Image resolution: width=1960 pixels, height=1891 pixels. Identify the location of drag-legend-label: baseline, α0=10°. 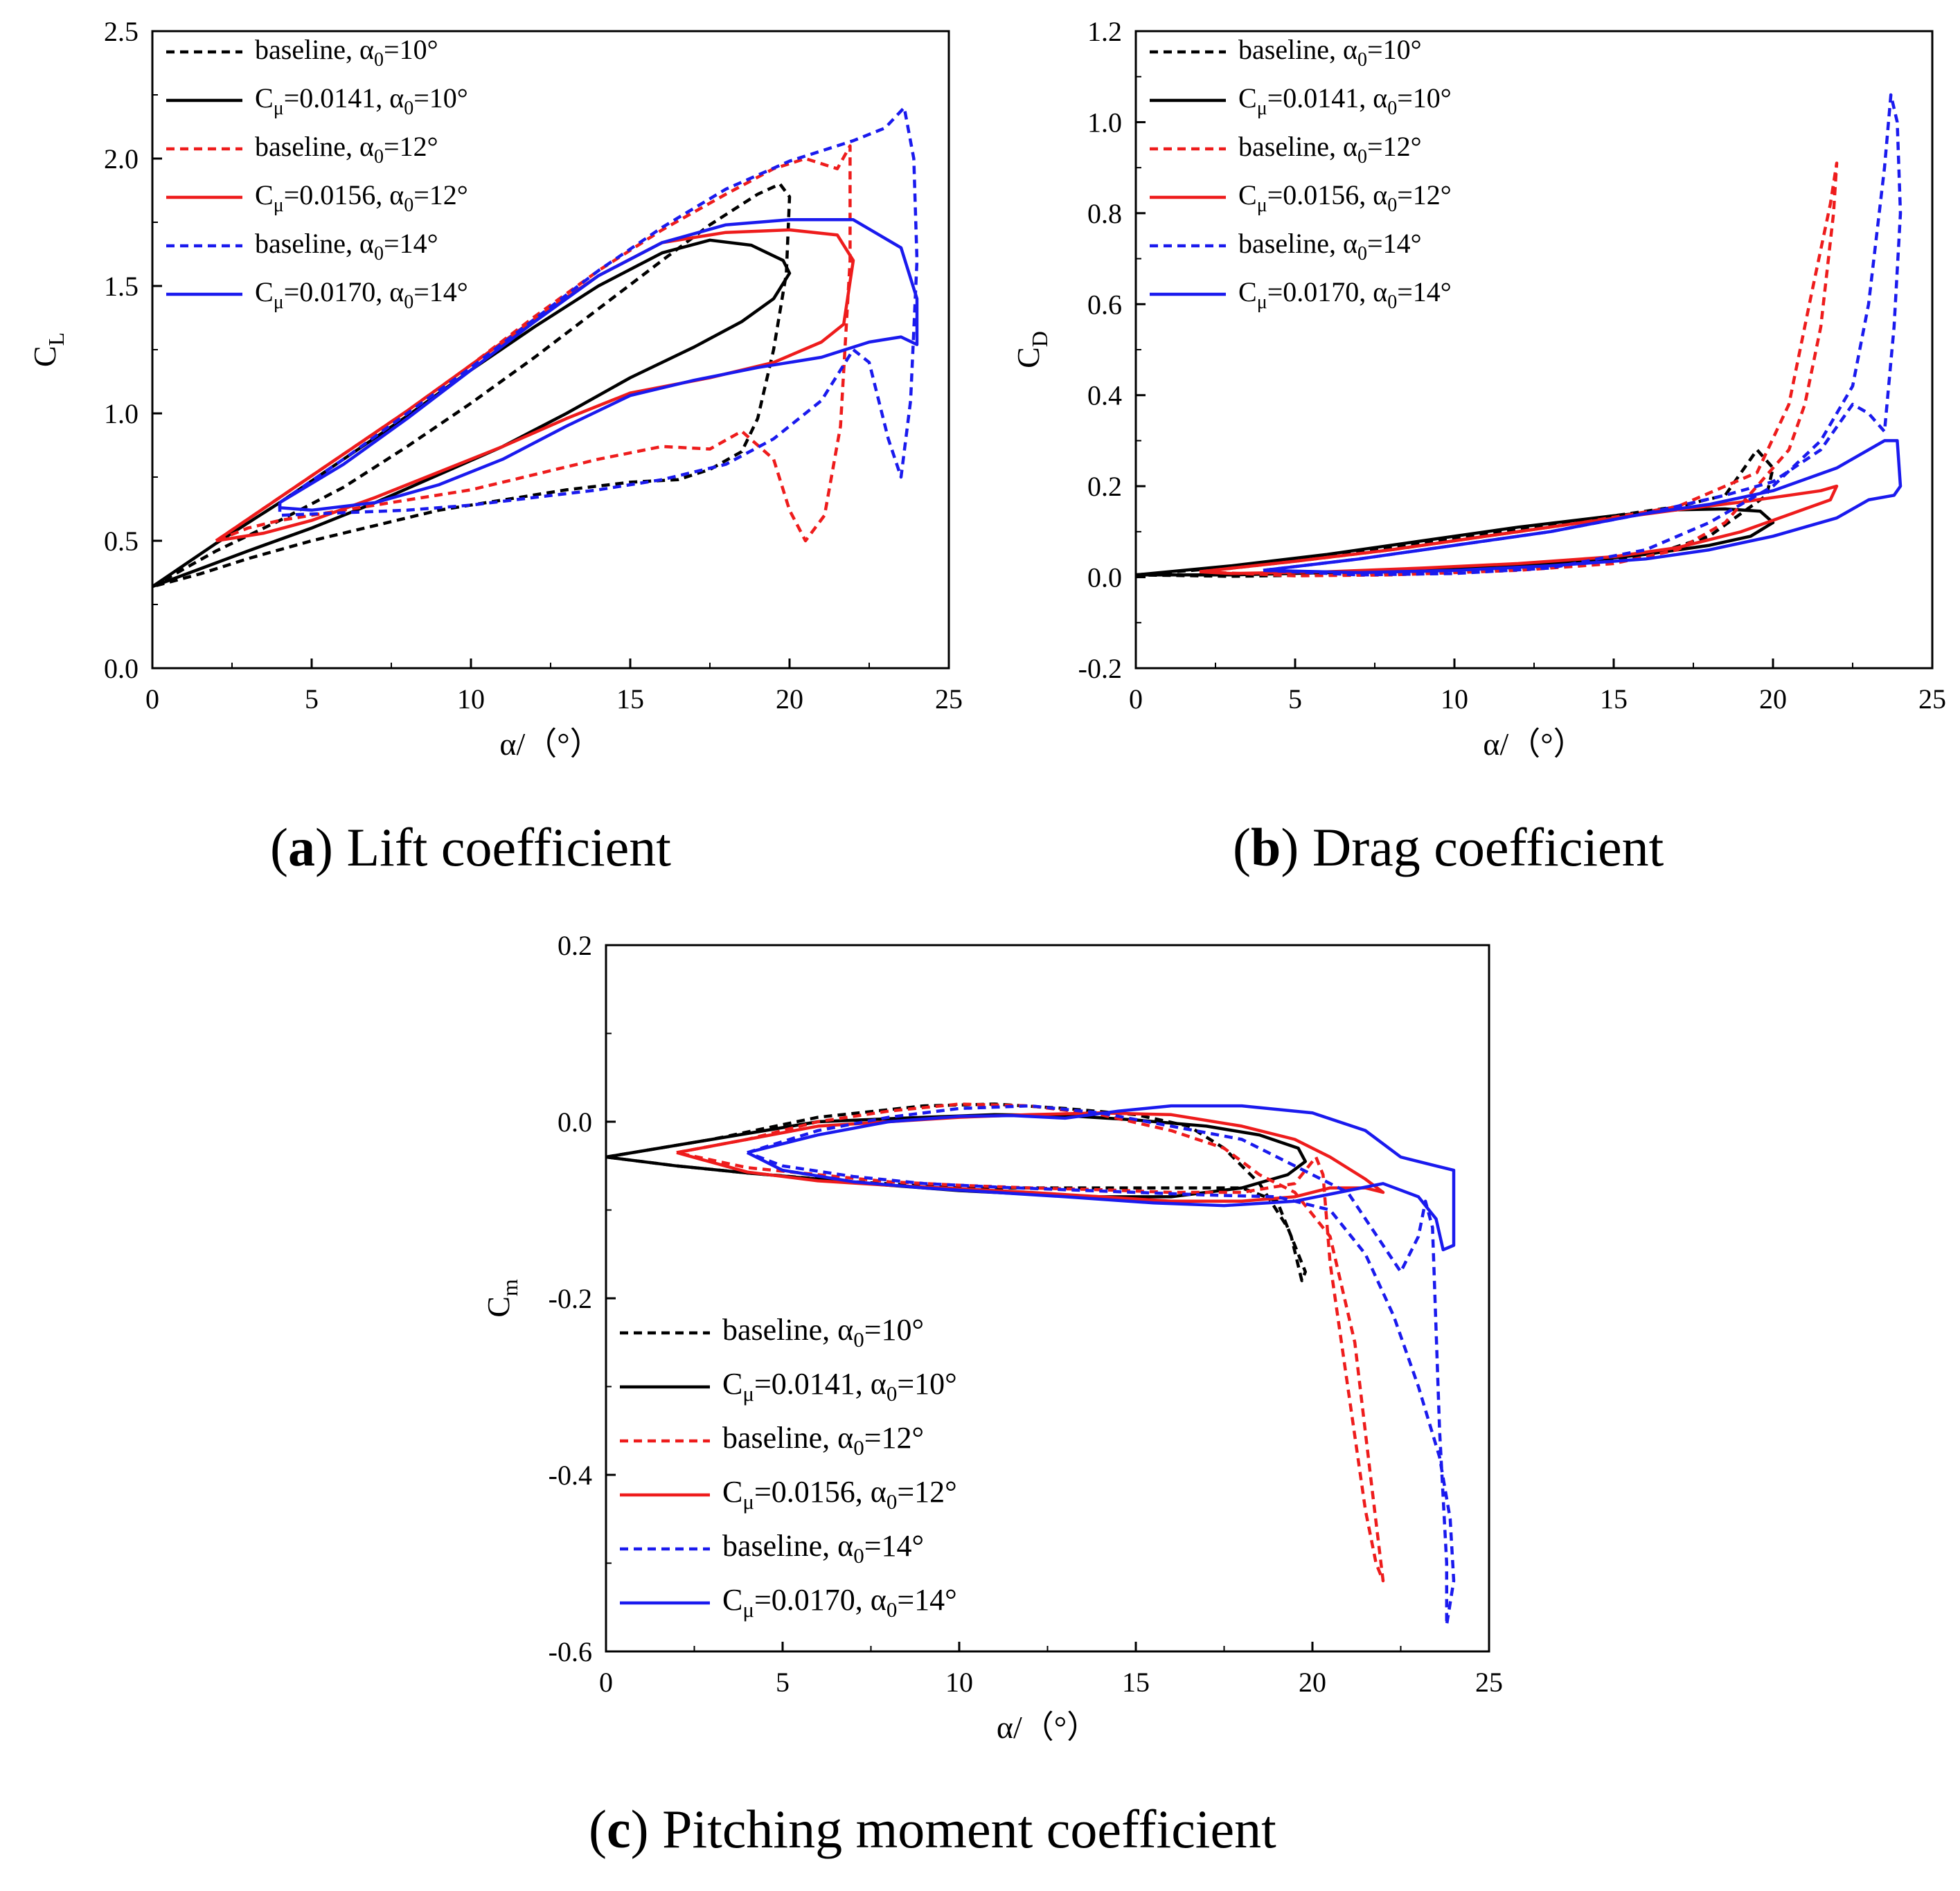
(1330, 52).